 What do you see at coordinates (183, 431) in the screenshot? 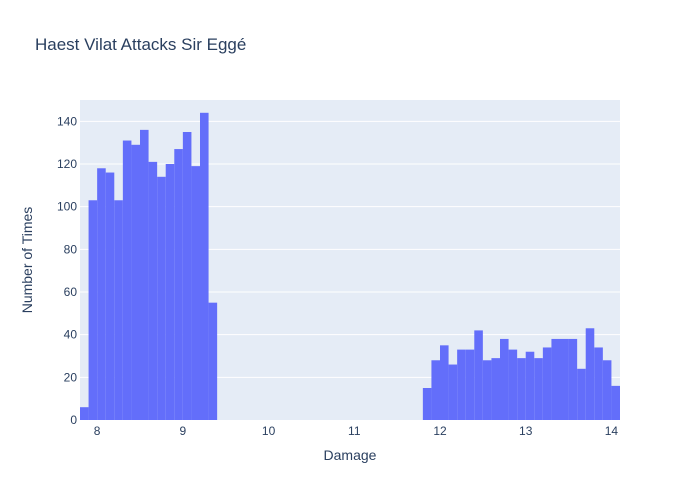
I see `x-tick-label: 9` at bounding box center [183, 431].